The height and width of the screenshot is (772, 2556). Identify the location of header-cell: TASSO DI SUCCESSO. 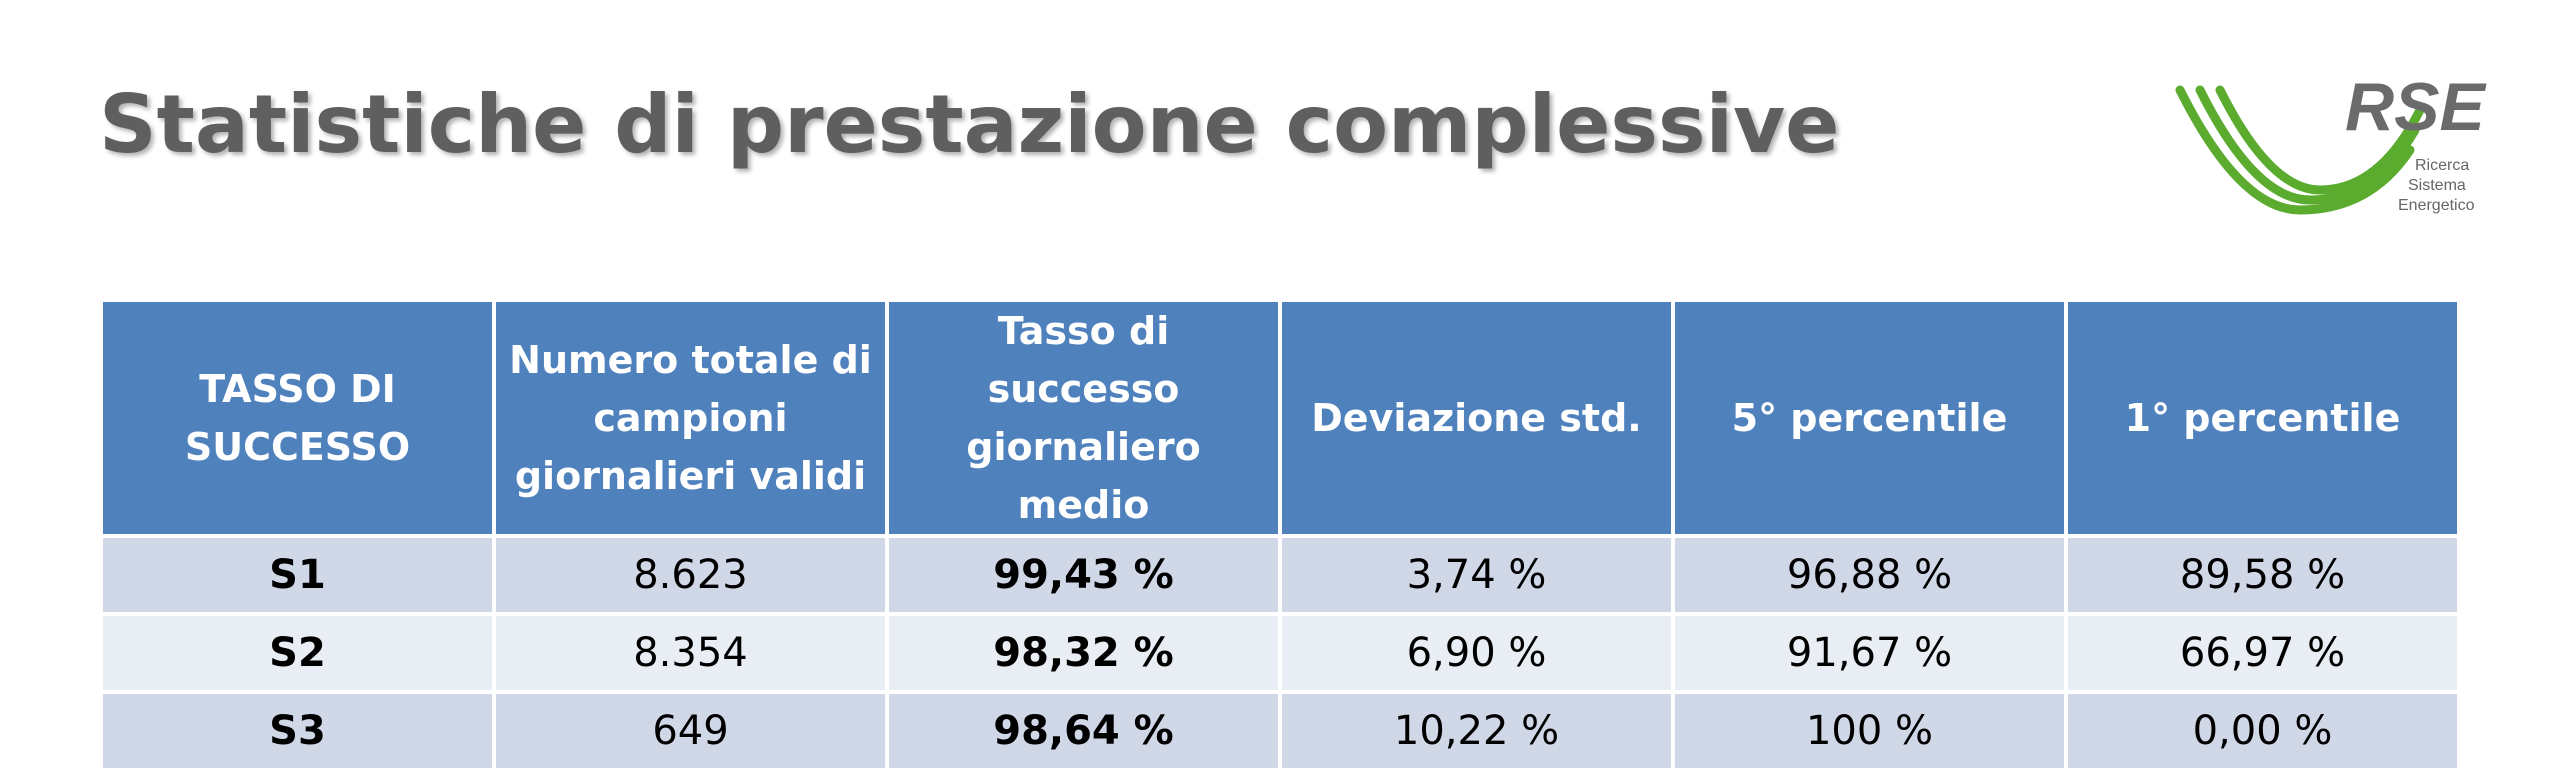
(297, 418).